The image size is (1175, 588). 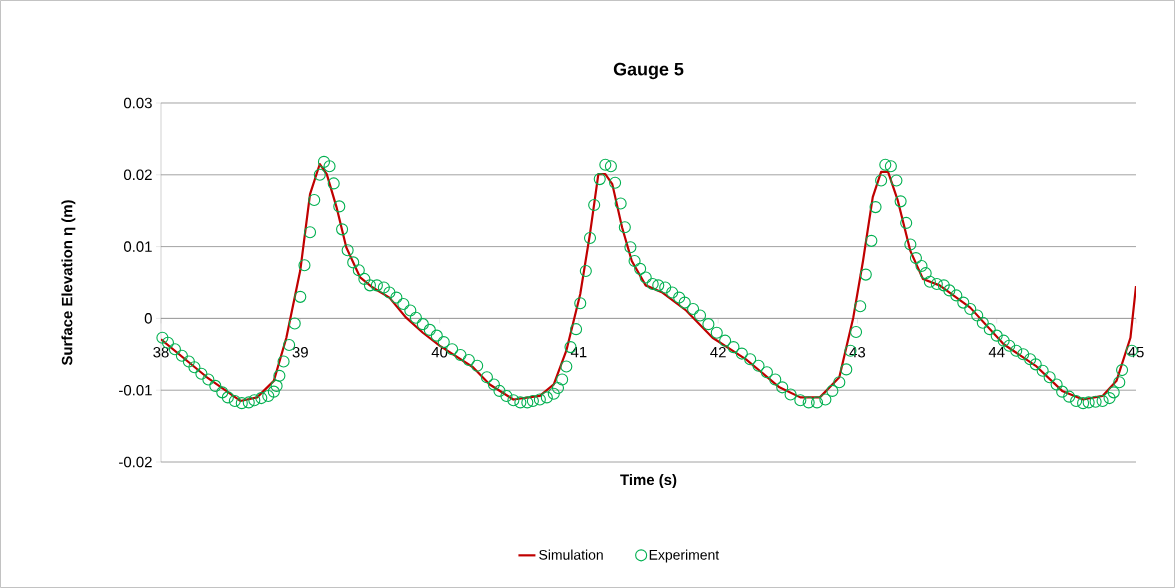 I want to click on y-tick-label: 0.01, so click(x=137, y=246).